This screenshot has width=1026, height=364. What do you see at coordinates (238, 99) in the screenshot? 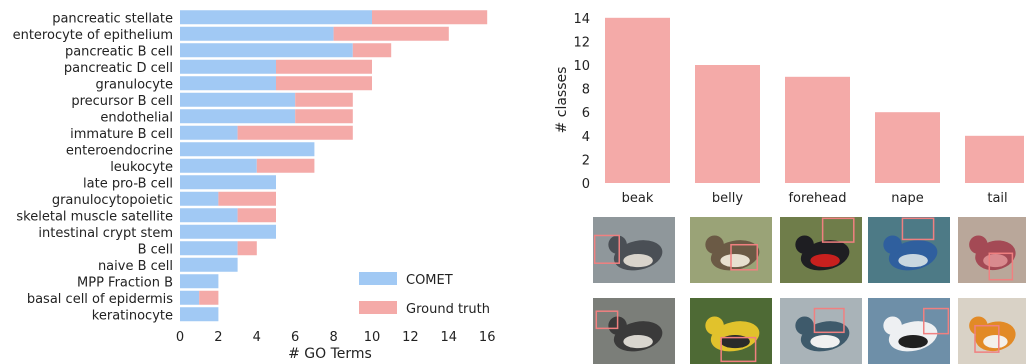
I see `bar-comet-precursor-b-cell` at bounding box center [238, 99].